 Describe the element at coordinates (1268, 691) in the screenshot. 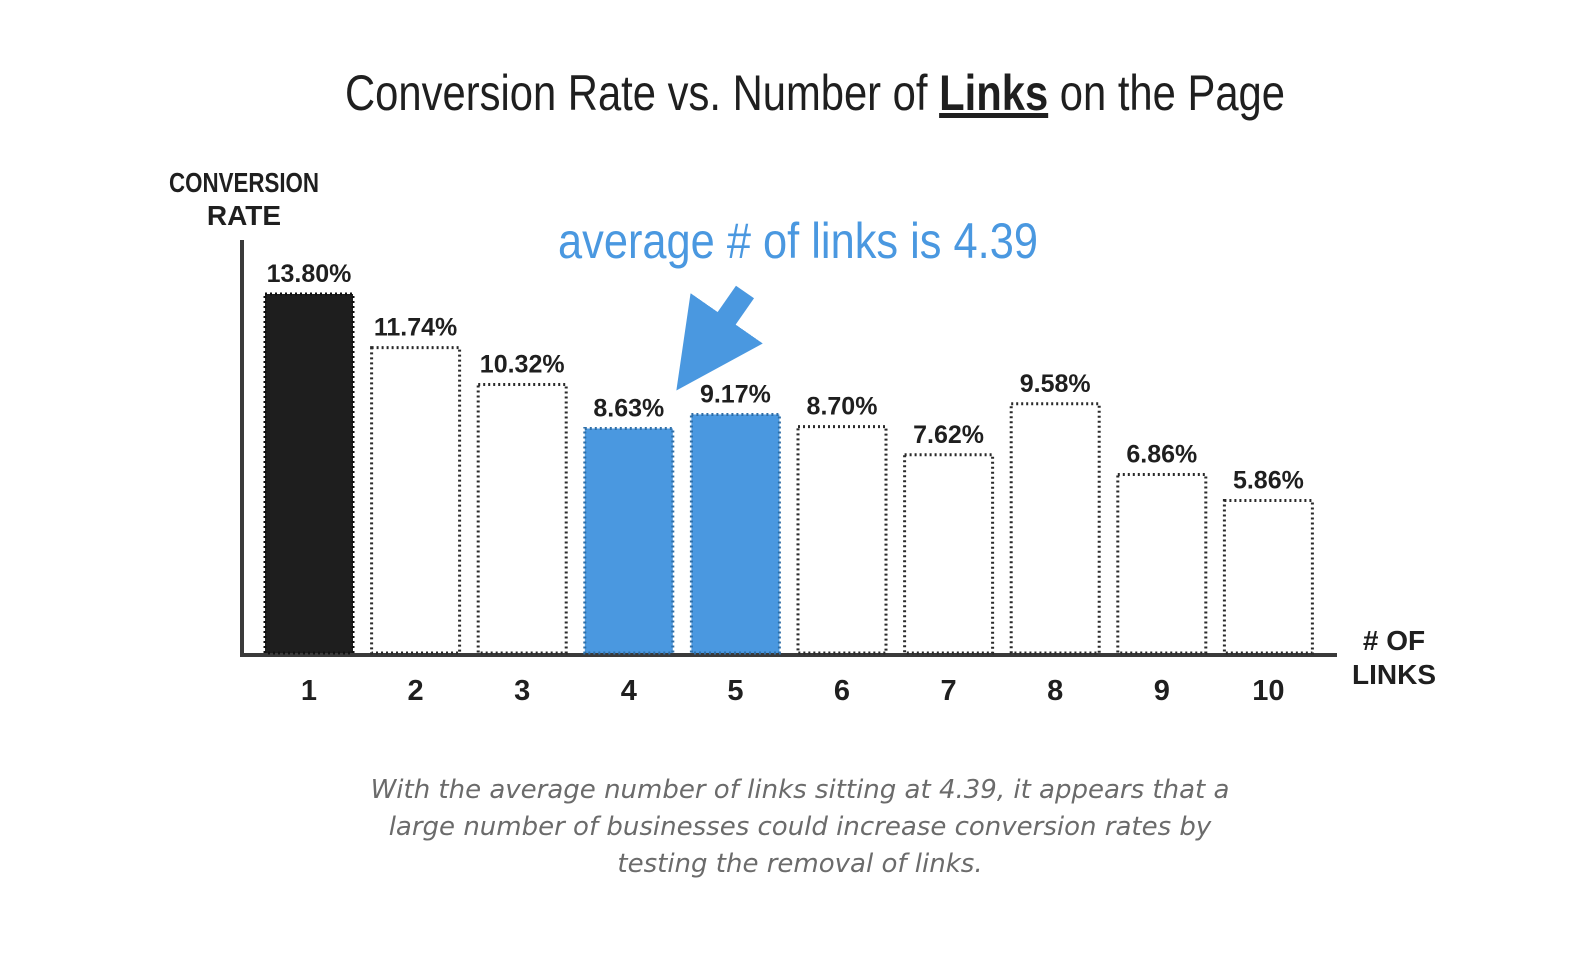

I see `x-tick-label-10: 10` at that location.